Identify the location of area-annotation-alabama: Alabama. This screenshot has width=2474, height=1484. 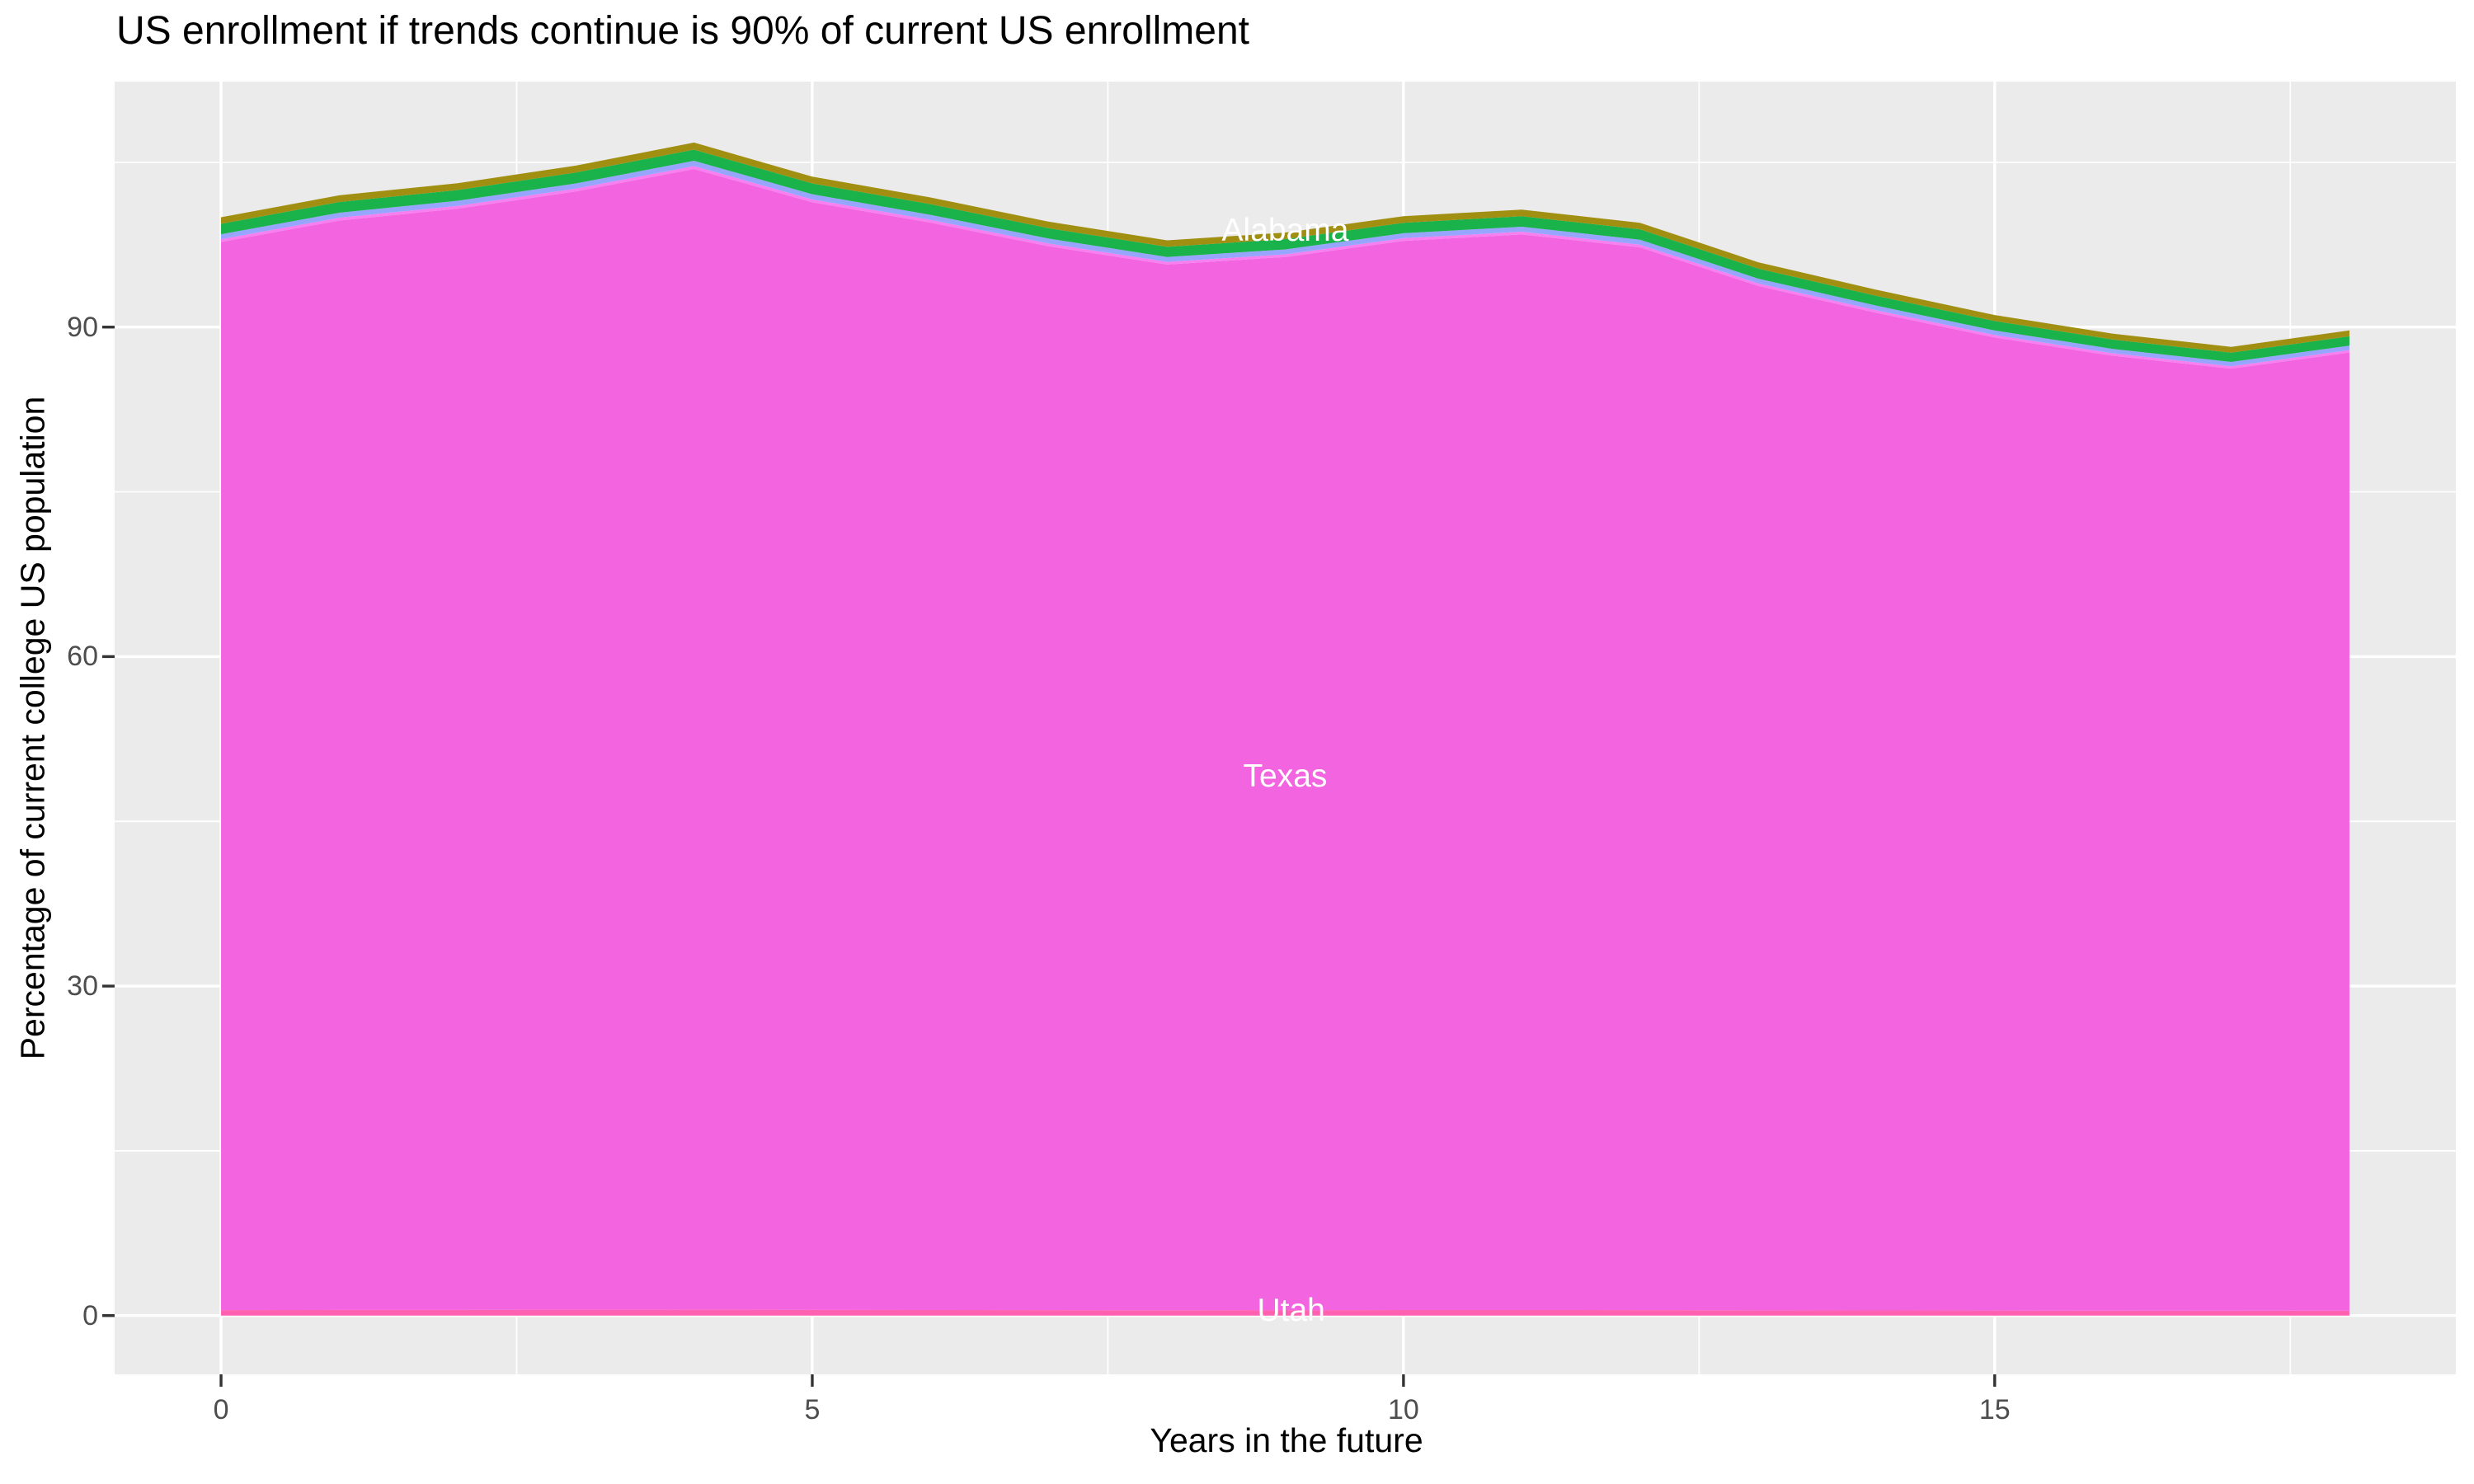
(1285, 230).